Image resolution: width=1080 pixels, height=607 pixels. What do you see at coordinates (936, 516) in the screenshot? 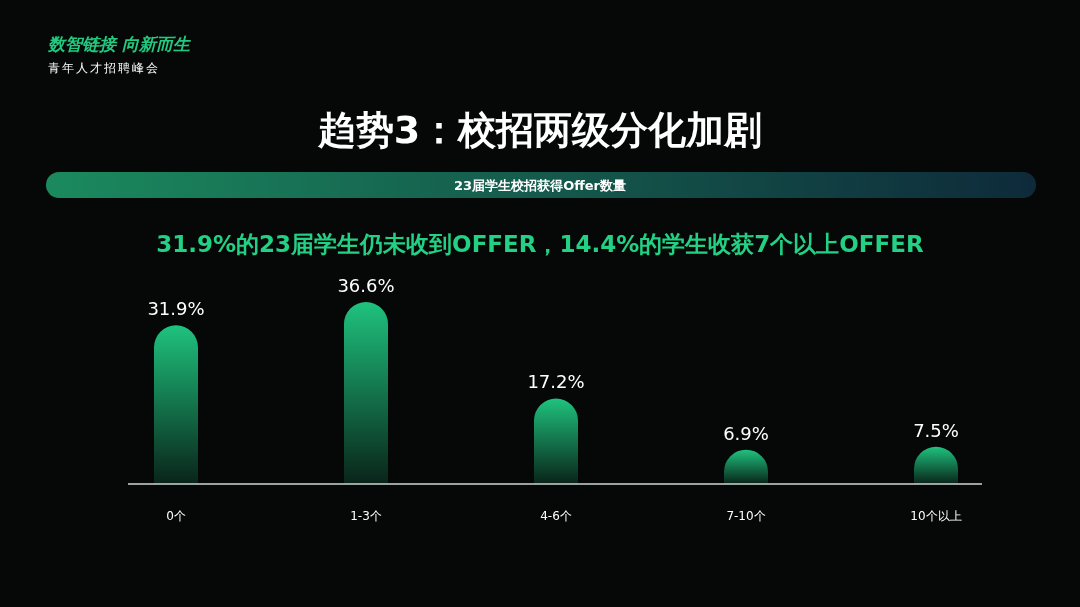
I see `x-tick-label: 10个以上` at bounding box center [936, 516].